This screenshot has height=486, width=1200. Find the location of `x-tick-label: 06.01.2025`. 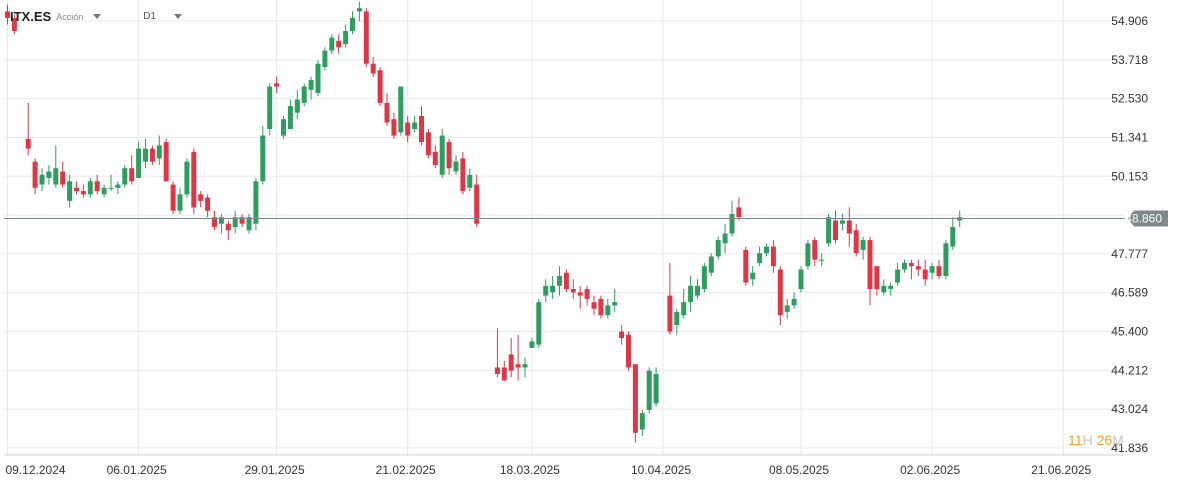

x-tick-label: 06.01.2025 is located at coordinates (137, 470).